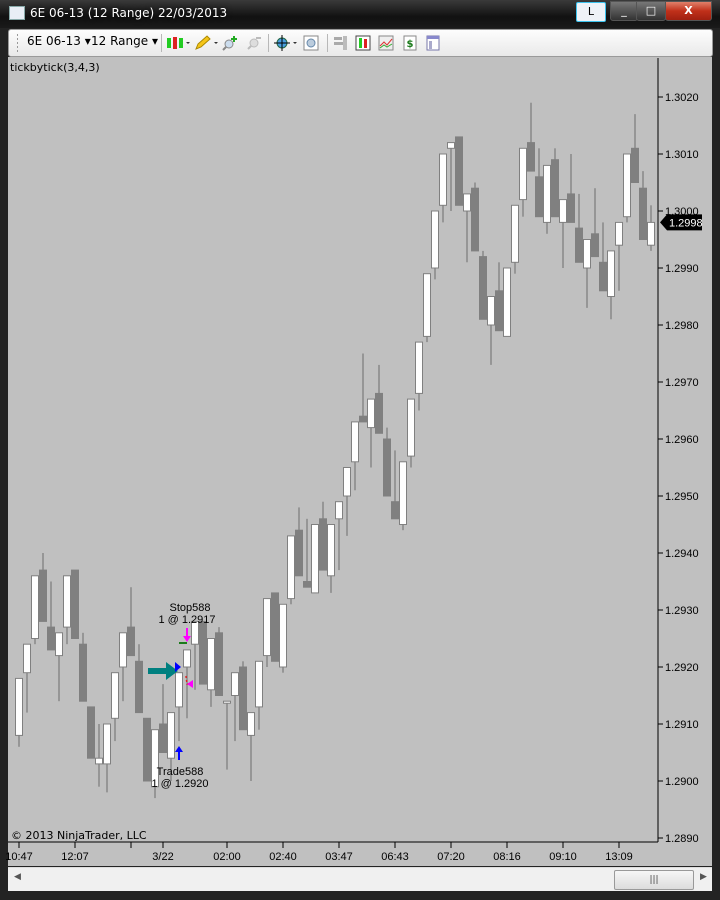  What do you see at coordinates (19, 857) in the screenshot?
I see `x-tick-label: 10:47` at bounding box center [19, 857].